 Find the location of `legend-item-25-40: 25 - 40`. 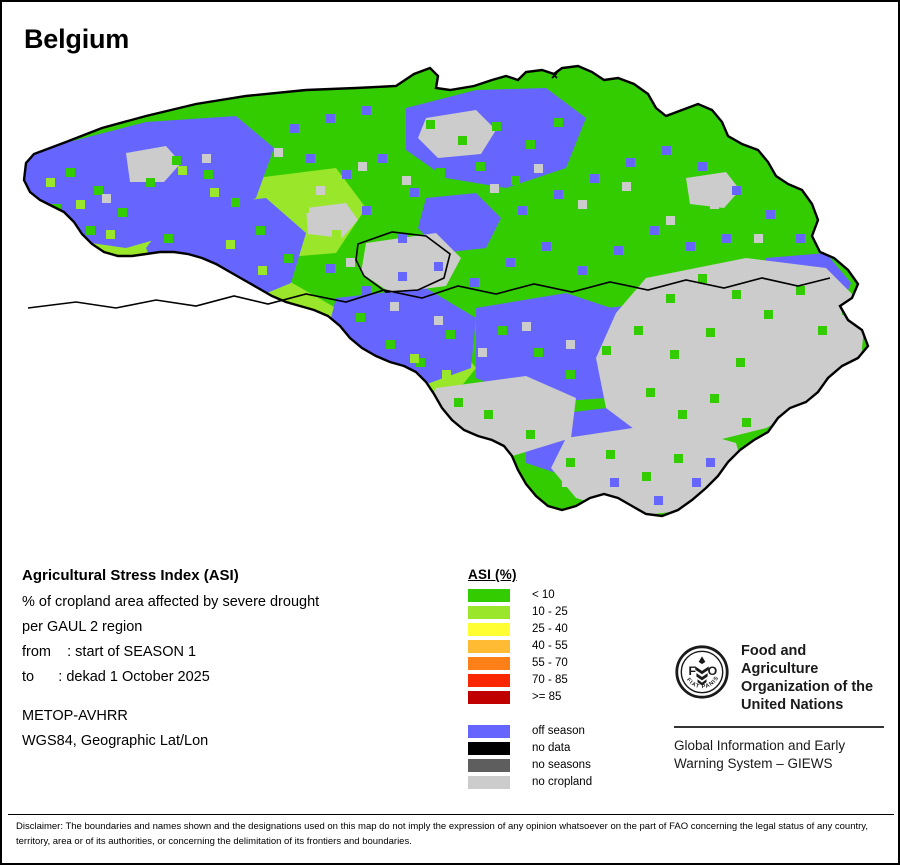

legend-item-25-40: 25 - 40 is located at coordinates (563, 629).